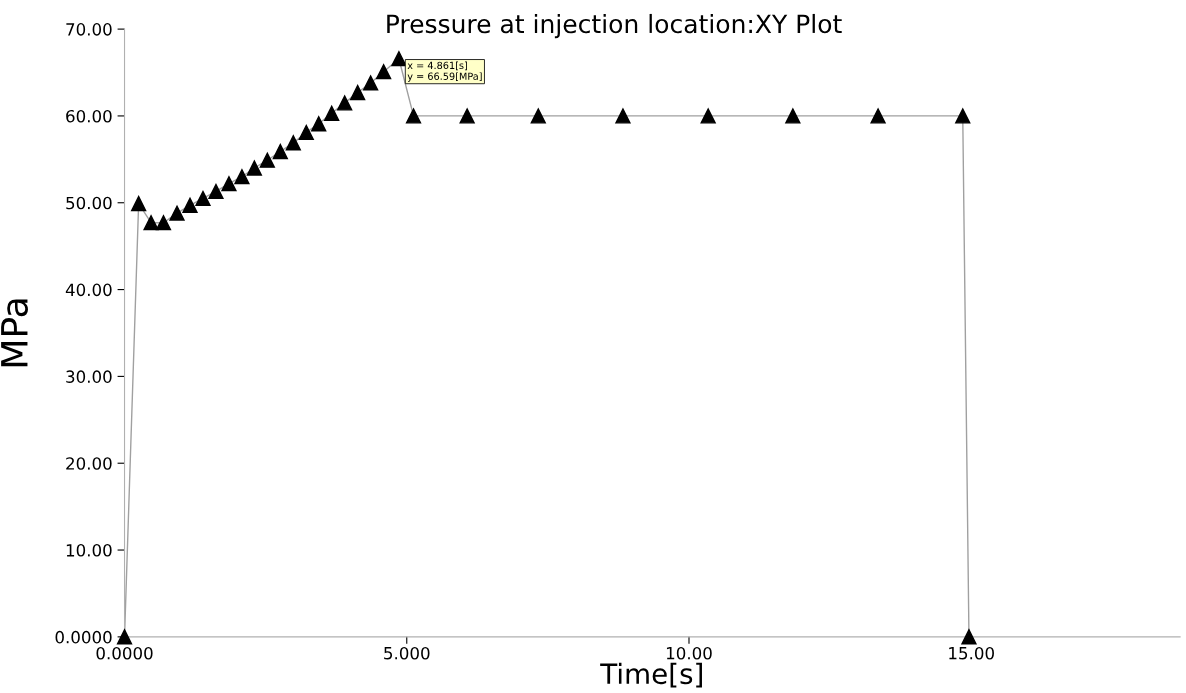 The height and width of the screenshot is (693, 1186). What do you see at coordinates (89, 376) in the screenshot?
I see `y-tick-label: 30.00` at bounding box center [89, 376].